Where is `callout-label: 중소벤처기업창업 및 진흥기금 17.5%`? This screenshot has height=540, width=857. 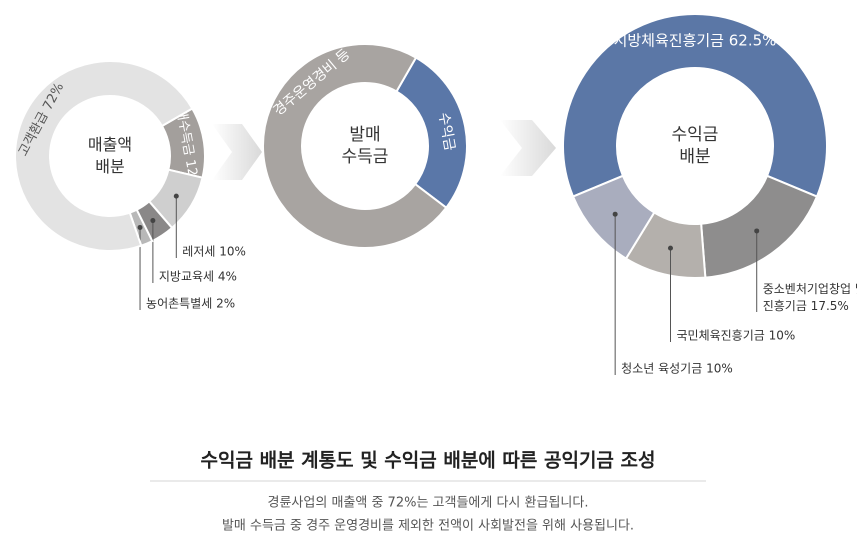
callout-label: 중소벤처기업창업 및 진흥기금 17.5% is located at coordinates (810, 297).